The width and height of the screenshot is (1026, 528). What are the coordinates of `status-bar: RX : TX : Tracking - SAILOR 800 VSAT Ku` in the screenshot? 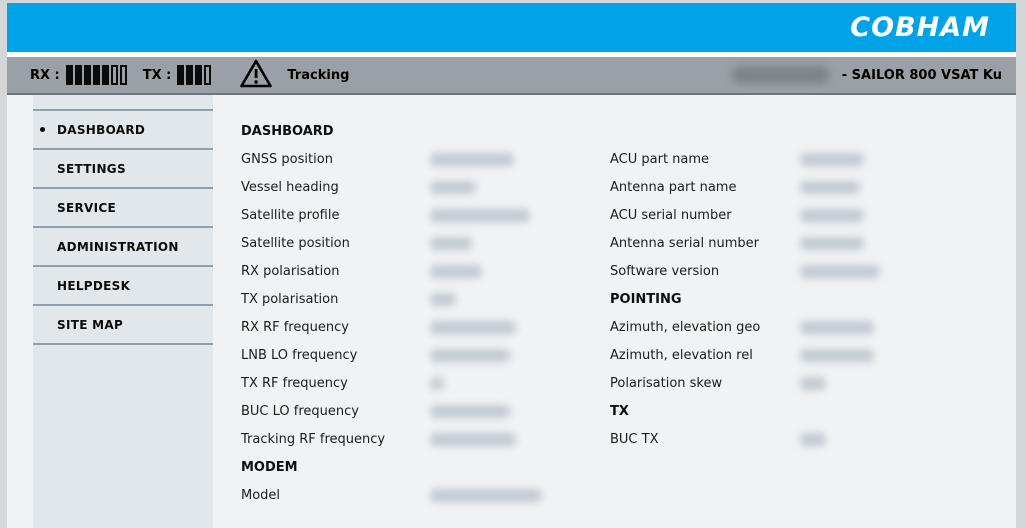 It's located at (511, 76).